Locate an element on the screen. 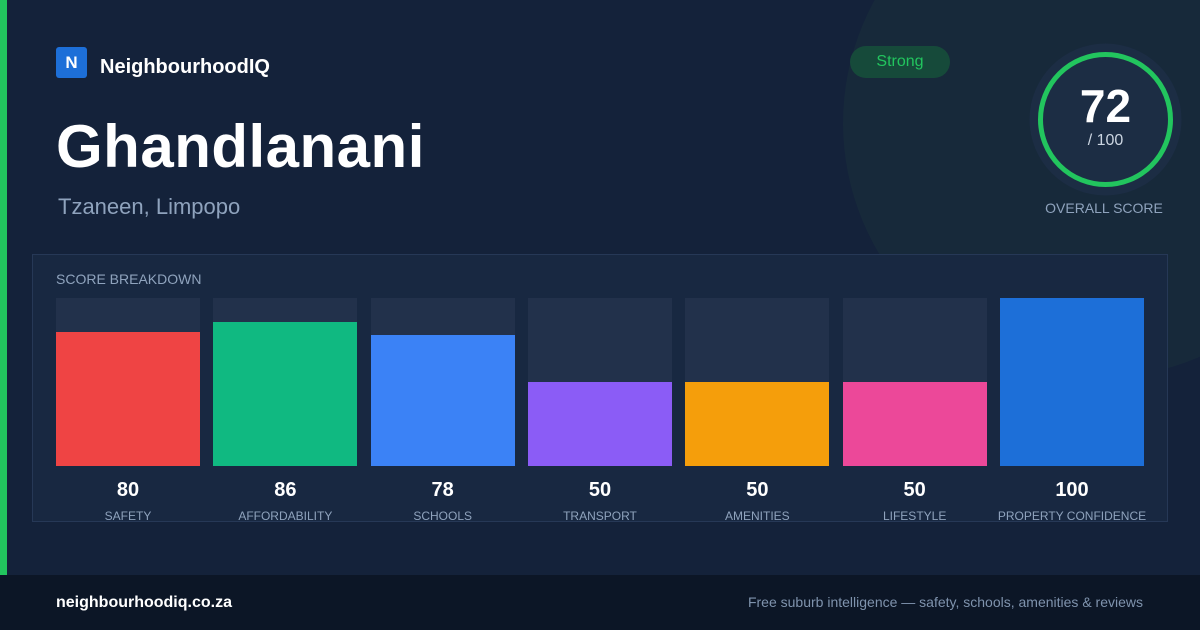  breakdown-title: SCORE BREAKDOWN is located at coordinates (129, 279).